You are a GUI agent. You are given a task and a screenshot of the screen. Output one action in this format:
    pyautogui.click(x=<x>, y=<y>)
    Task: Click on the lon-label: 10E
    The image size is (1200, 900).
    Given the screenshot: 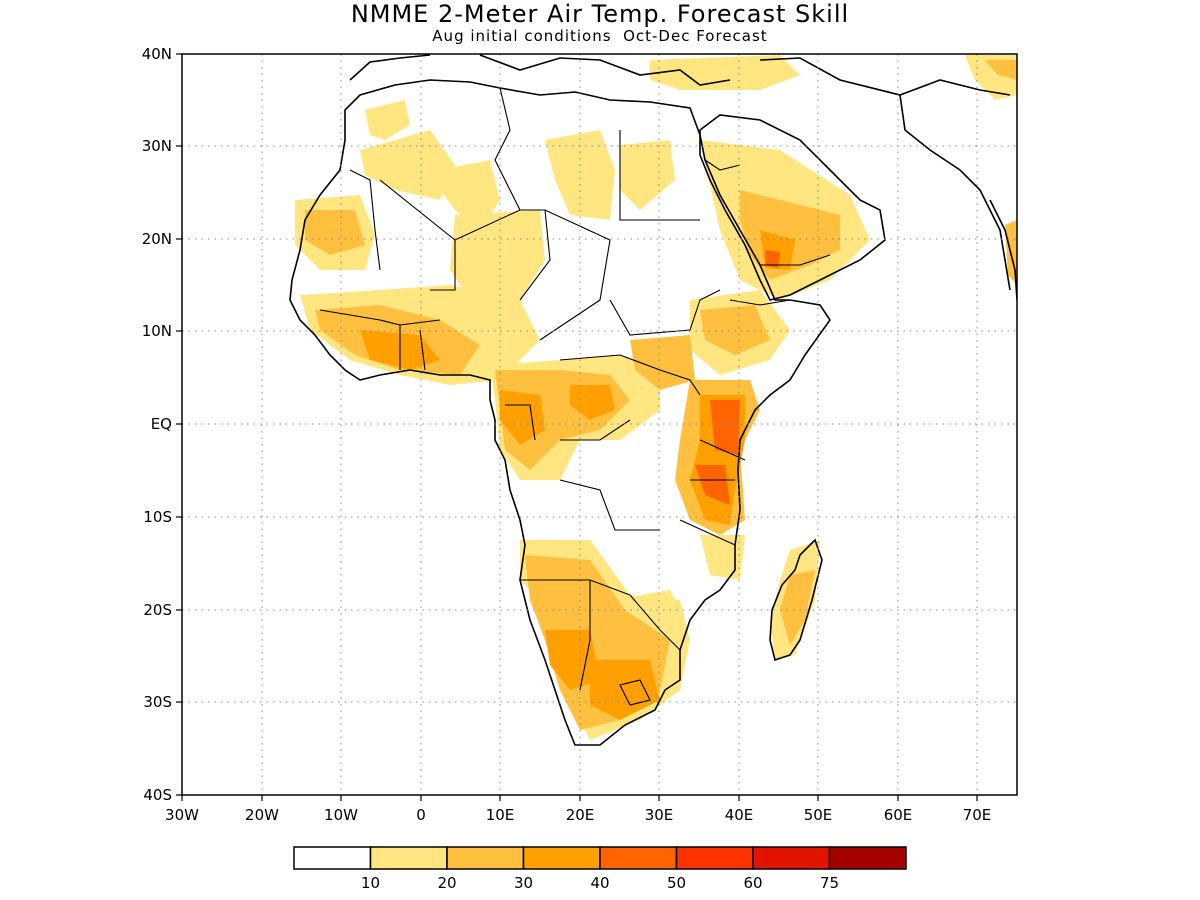 What is the action you would take?
    pyautogui.click(x=500, y=815)
    